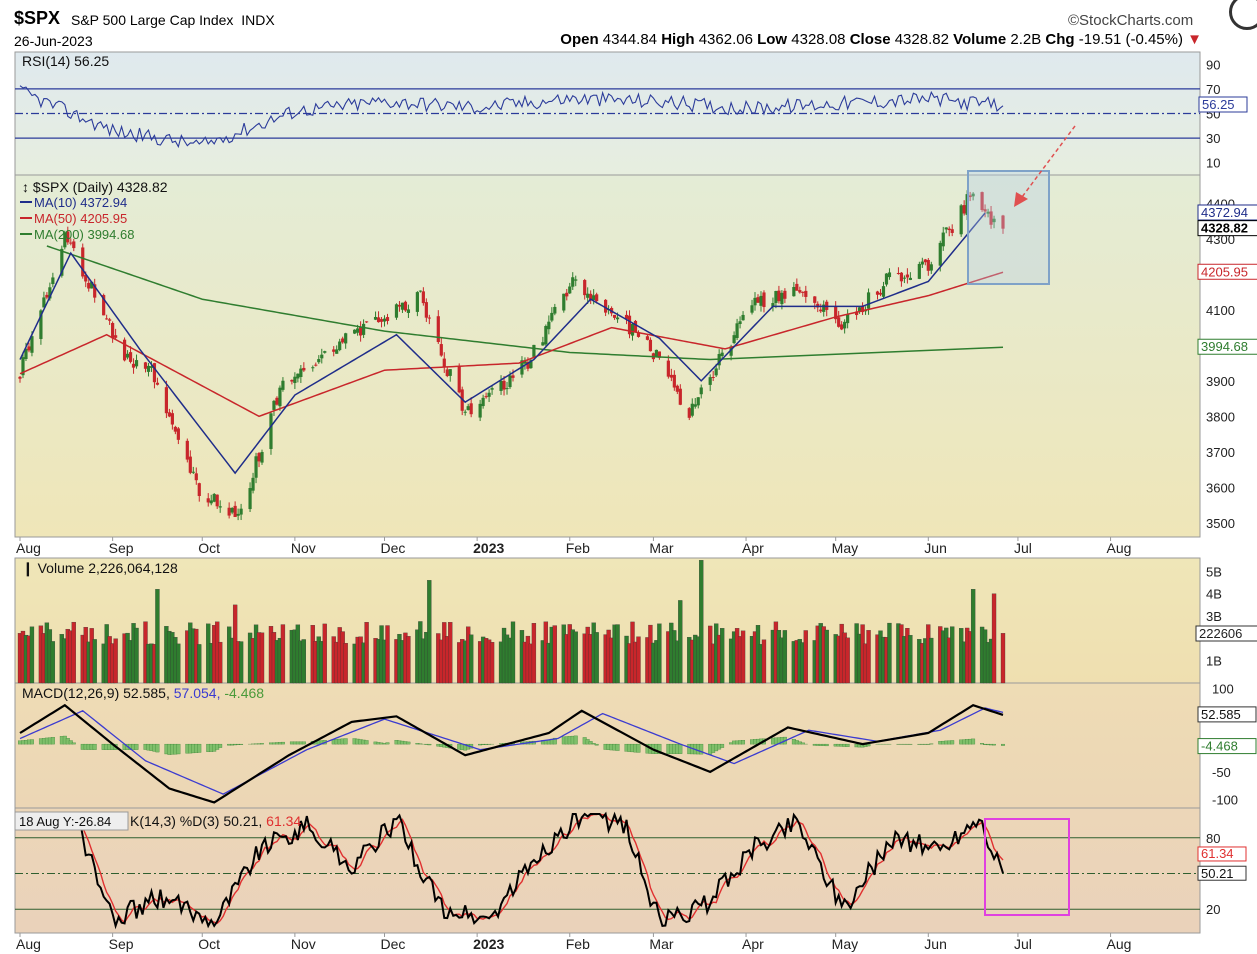 The width and height of the screenshot is (1257, 954). I want to click on arrow-head-icon, so click(1021, 199).